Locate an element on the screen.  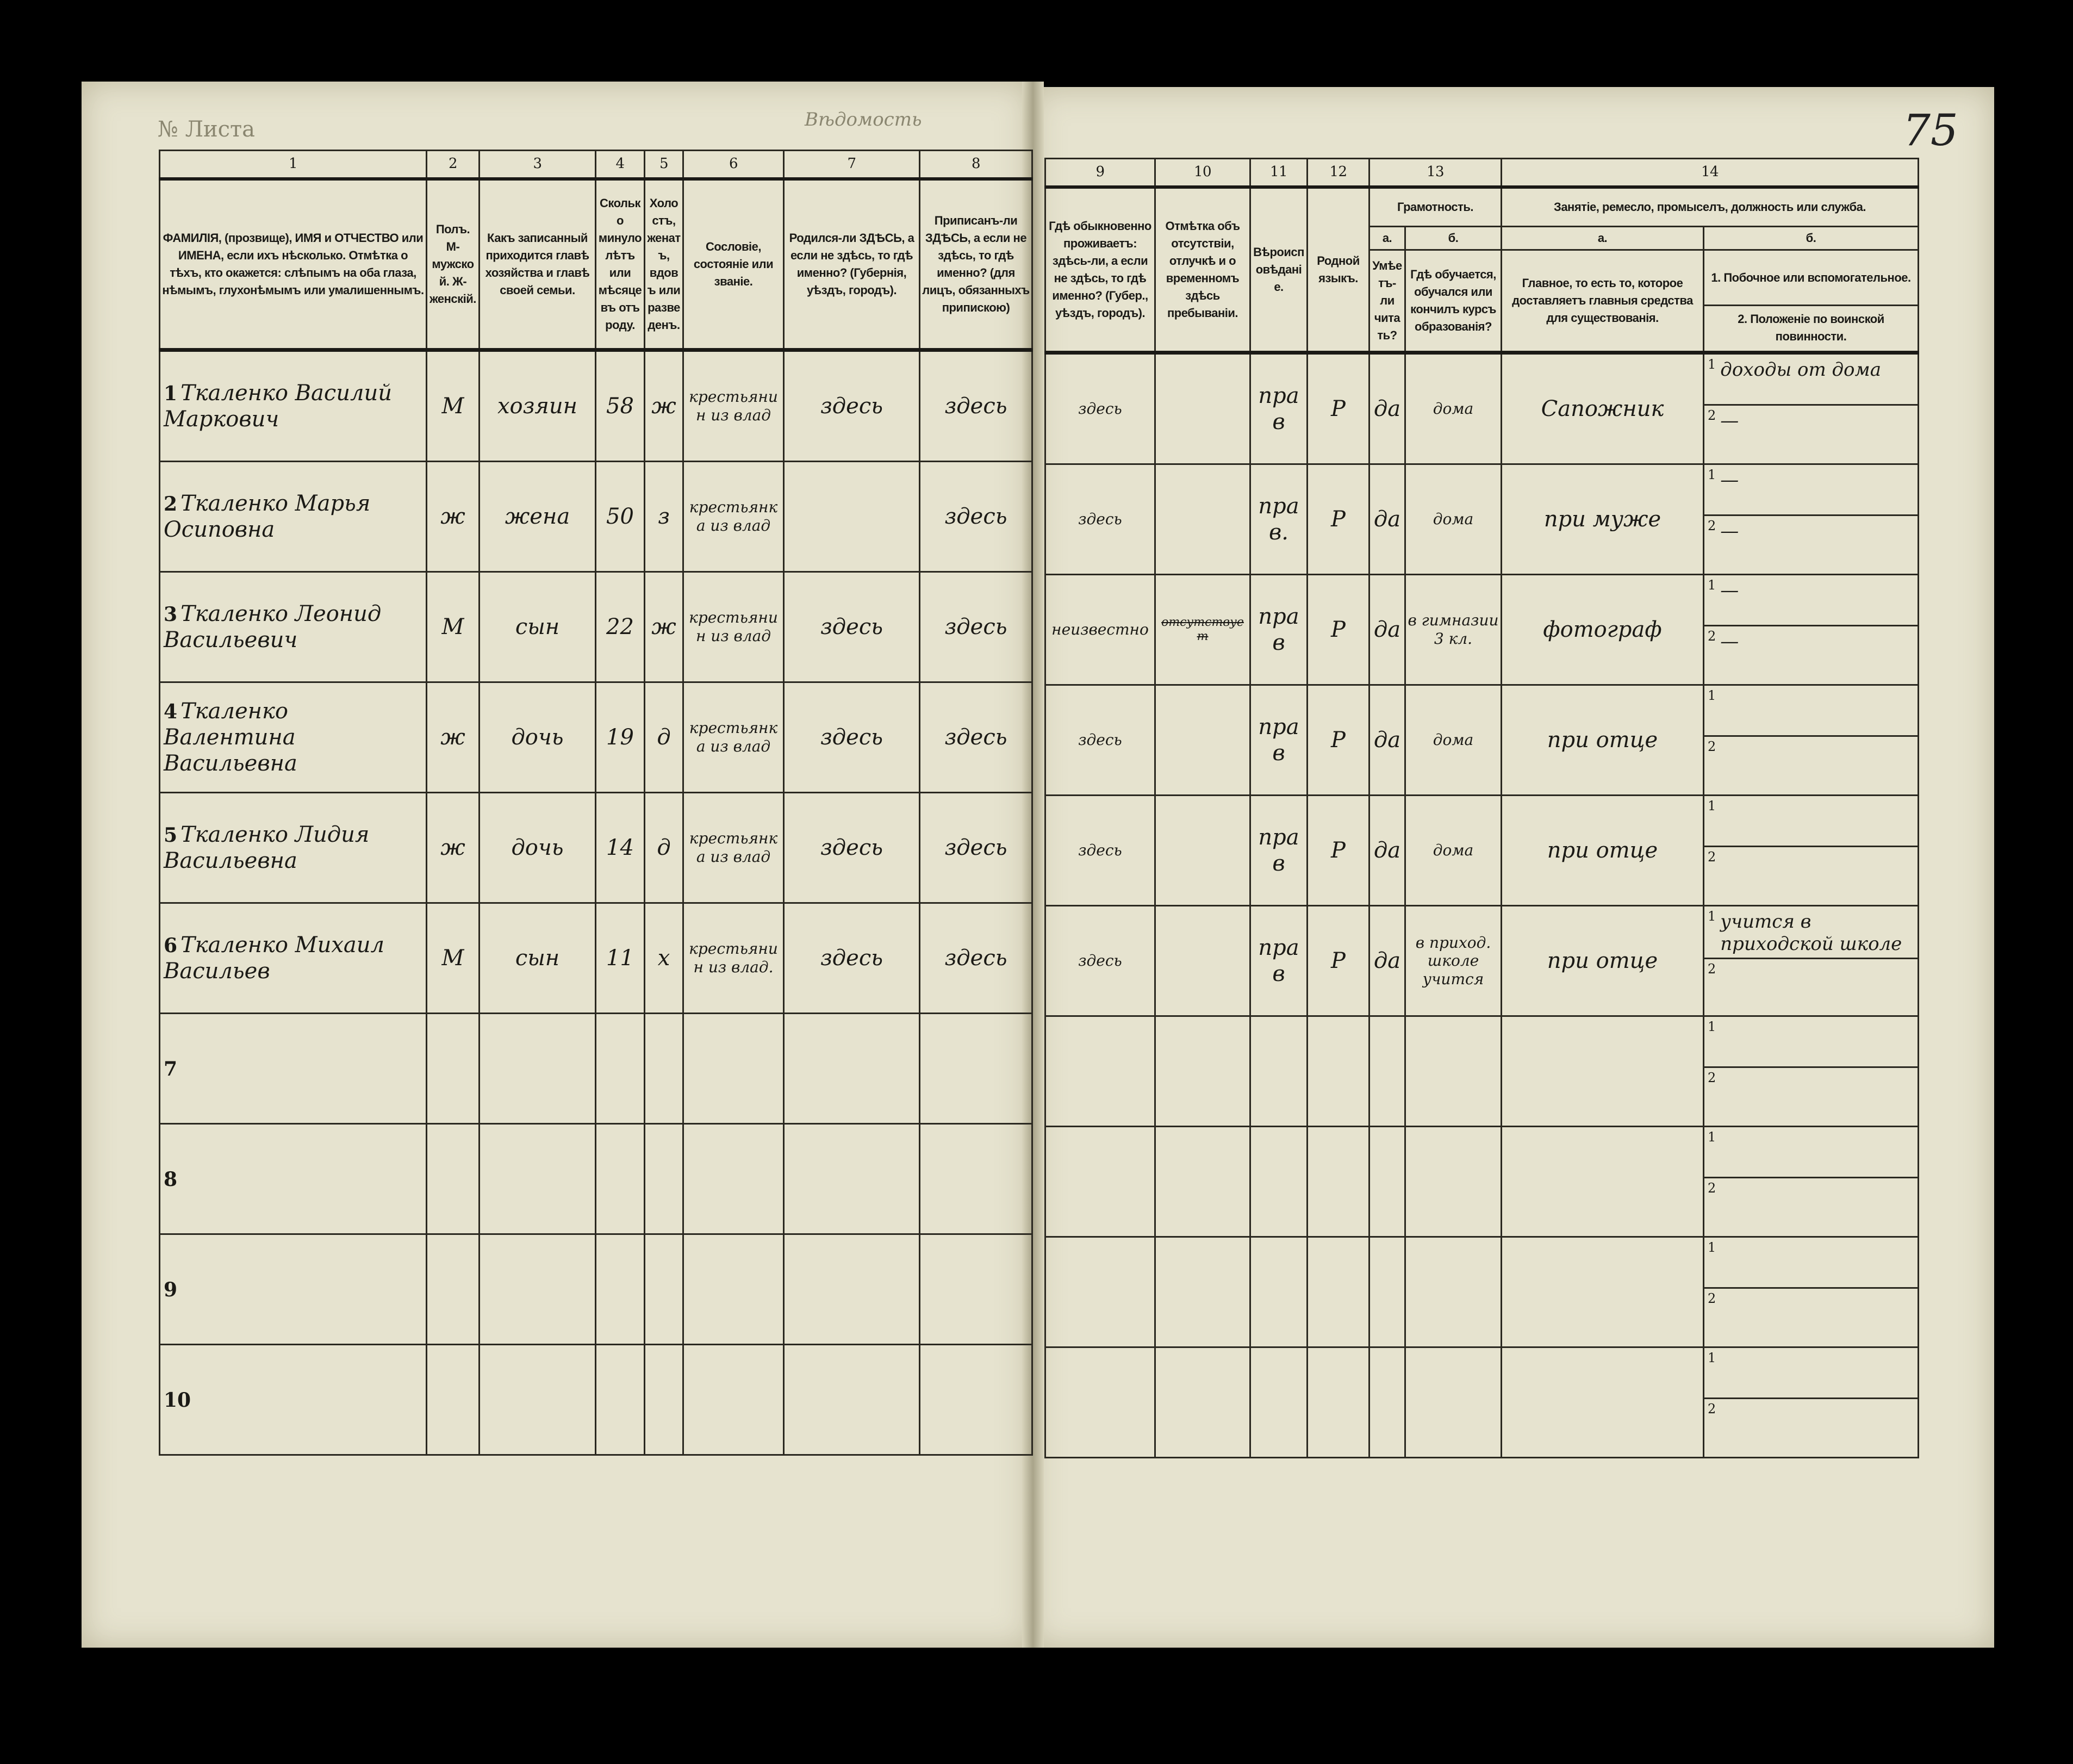
cell-occupation-secondary: 1—2— is located at coordinates (1811, 630).